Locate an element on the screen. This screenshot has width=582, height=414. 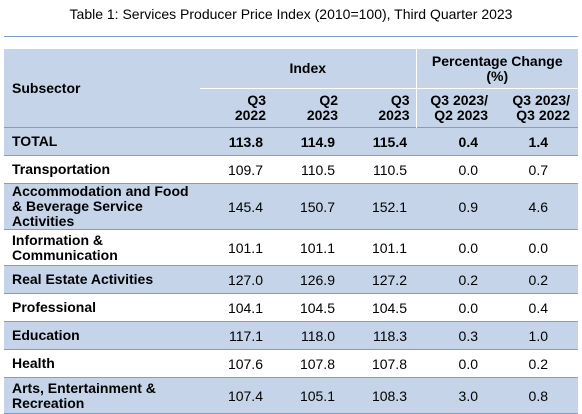
cell-chg-yoy: 4.6 is located at coordinates (537, 206).